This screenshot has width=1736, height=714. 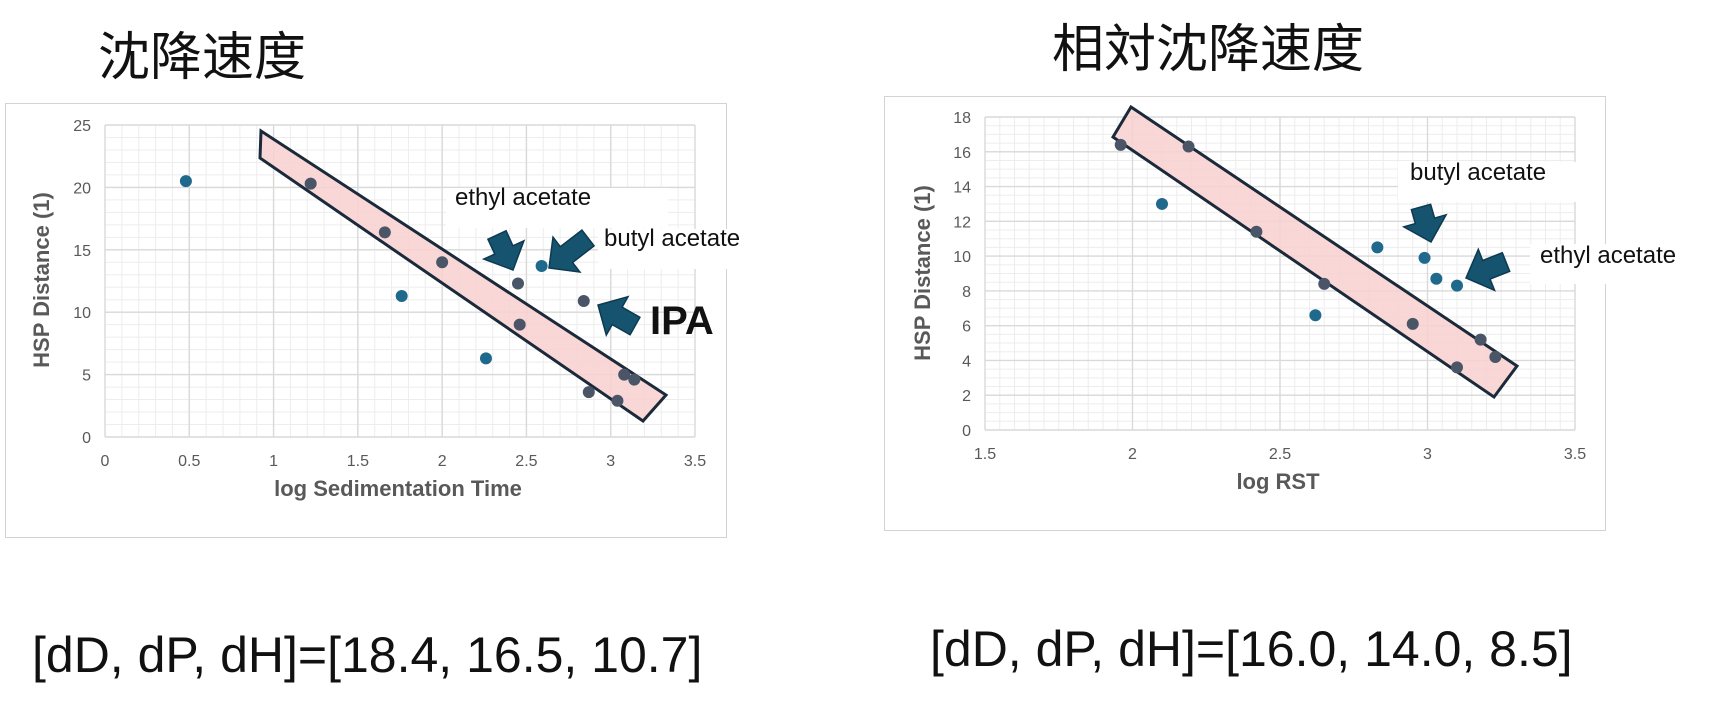 What do you see at coordinates (398, 488) in the screenshot?
I see `x-axis-label: log Sedimentation Time` at bounding box center [398, 488].